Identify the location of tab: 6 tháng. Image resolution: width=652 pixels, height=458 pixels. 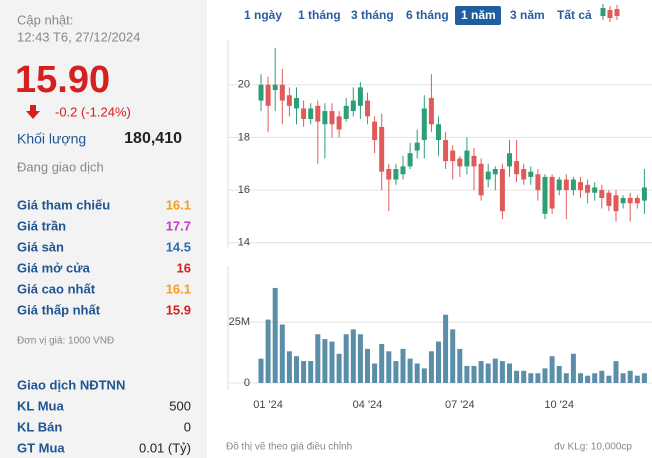
(427, 15).